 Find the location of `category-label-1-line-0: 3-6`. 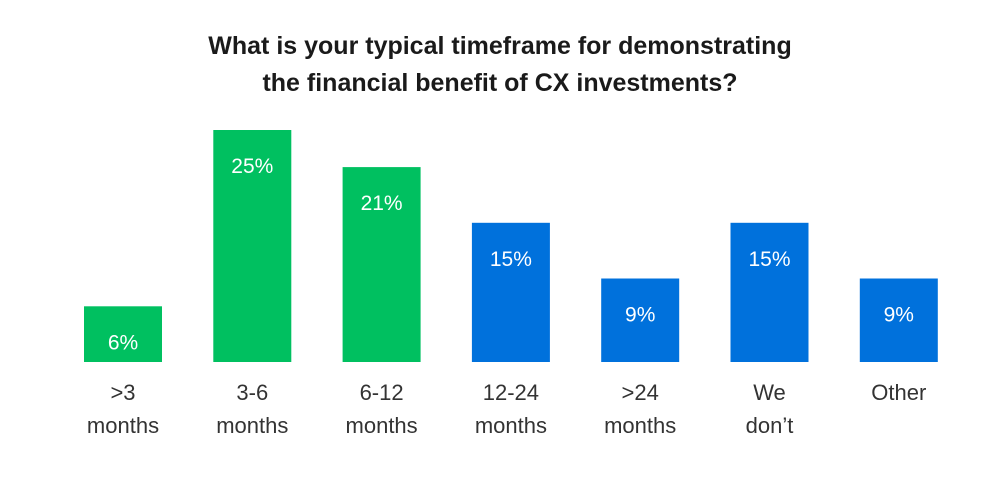

category-label-1-line-0: 3-6 is located at coordinates (252, 392).